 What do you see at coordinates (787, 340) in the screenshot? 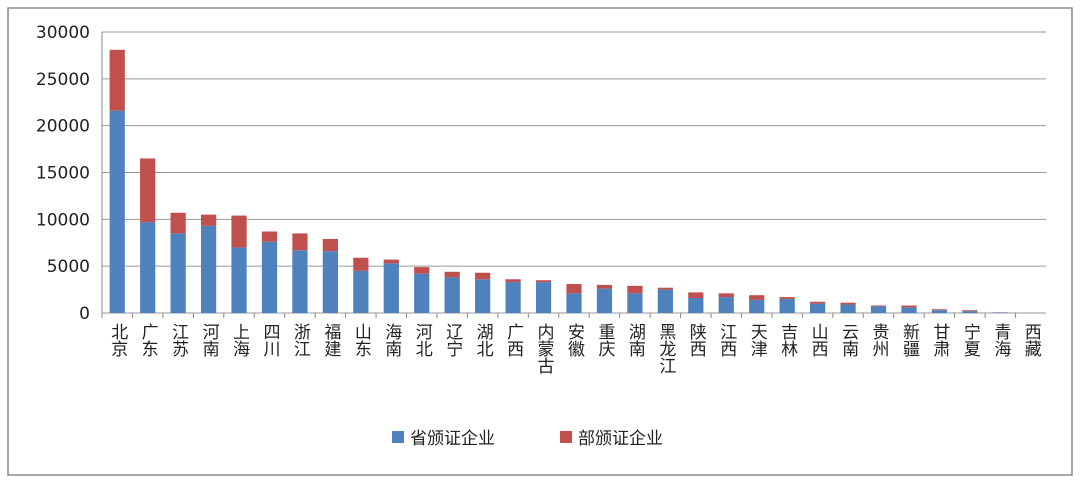
I see `x-tick-label: 吉林` at bounding box center [787, 340].